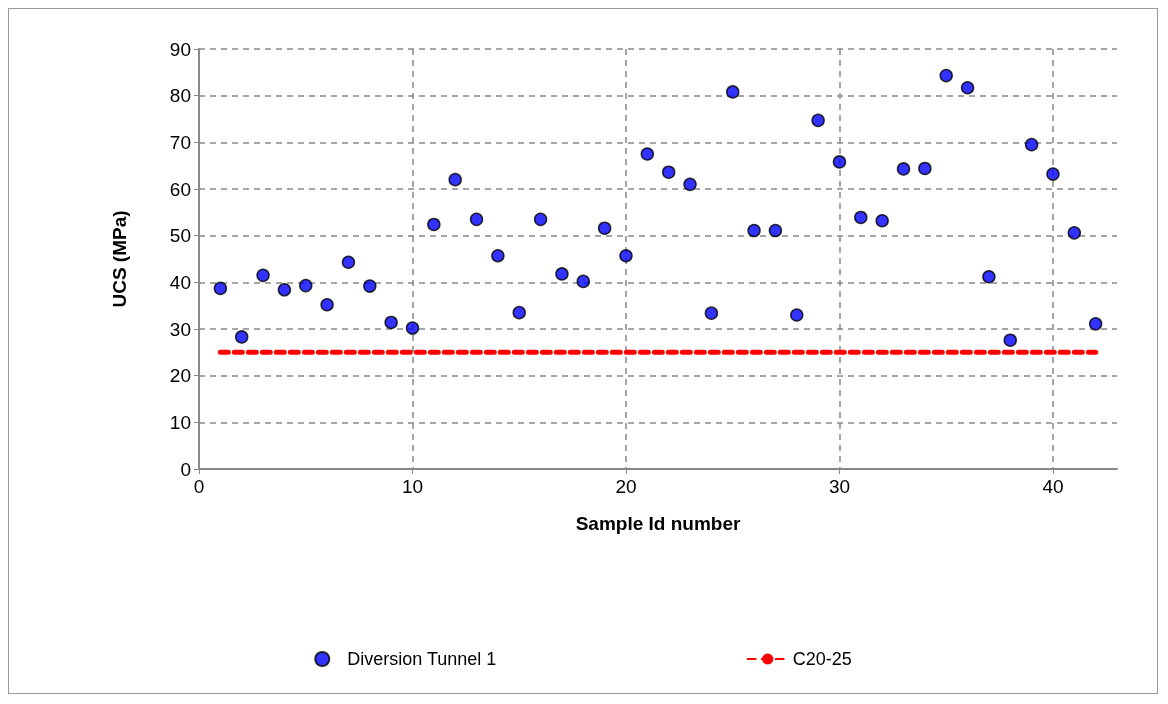  I want to click on y-tick-label: 40, so click(180, 282).